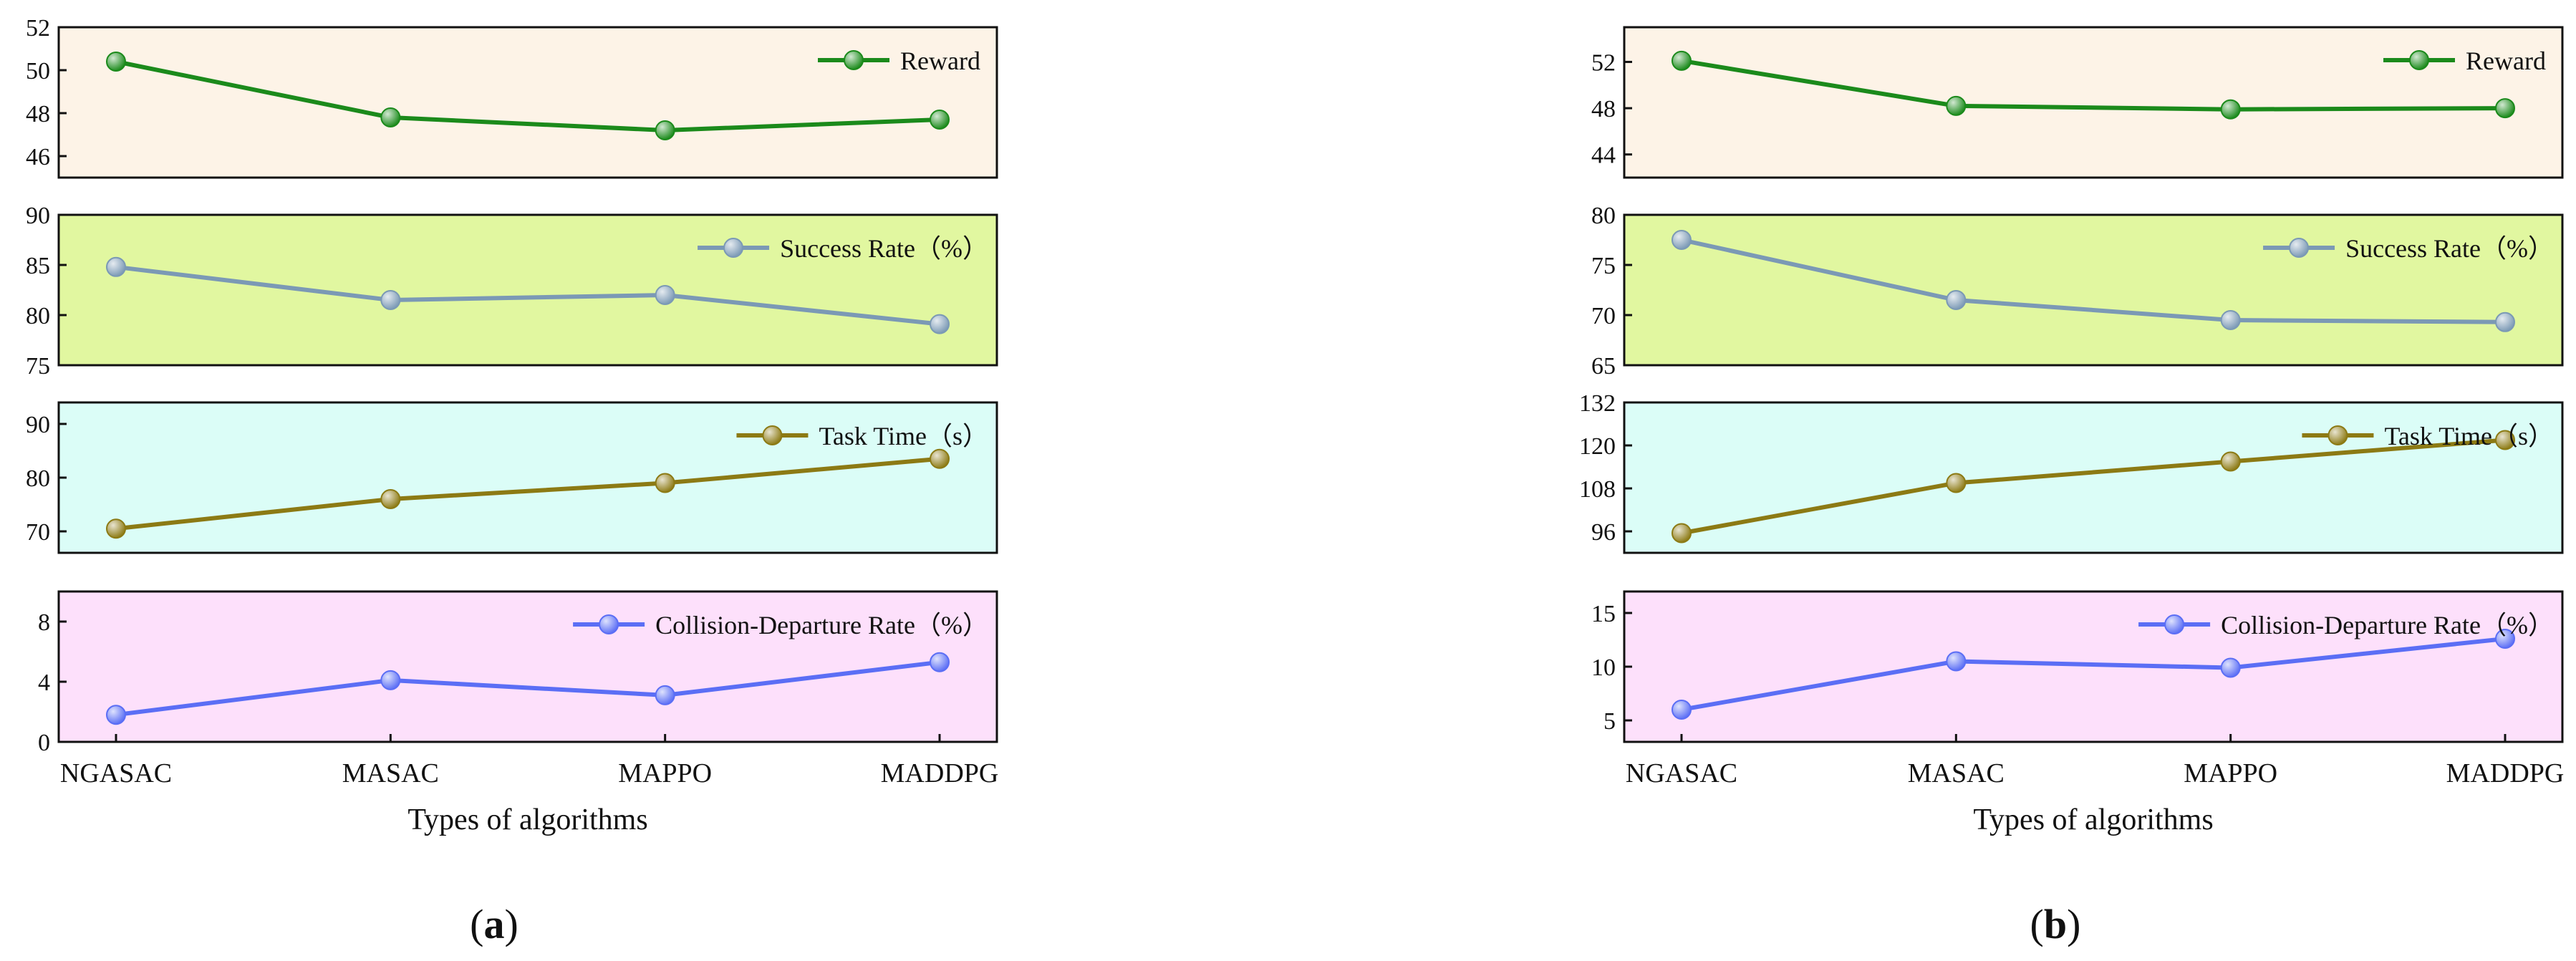 This screenshot has width=2576, height=961. Describe the element at coordinates (1603, 156) in the screenshot. I see `y-tick-label: 44` at that location.